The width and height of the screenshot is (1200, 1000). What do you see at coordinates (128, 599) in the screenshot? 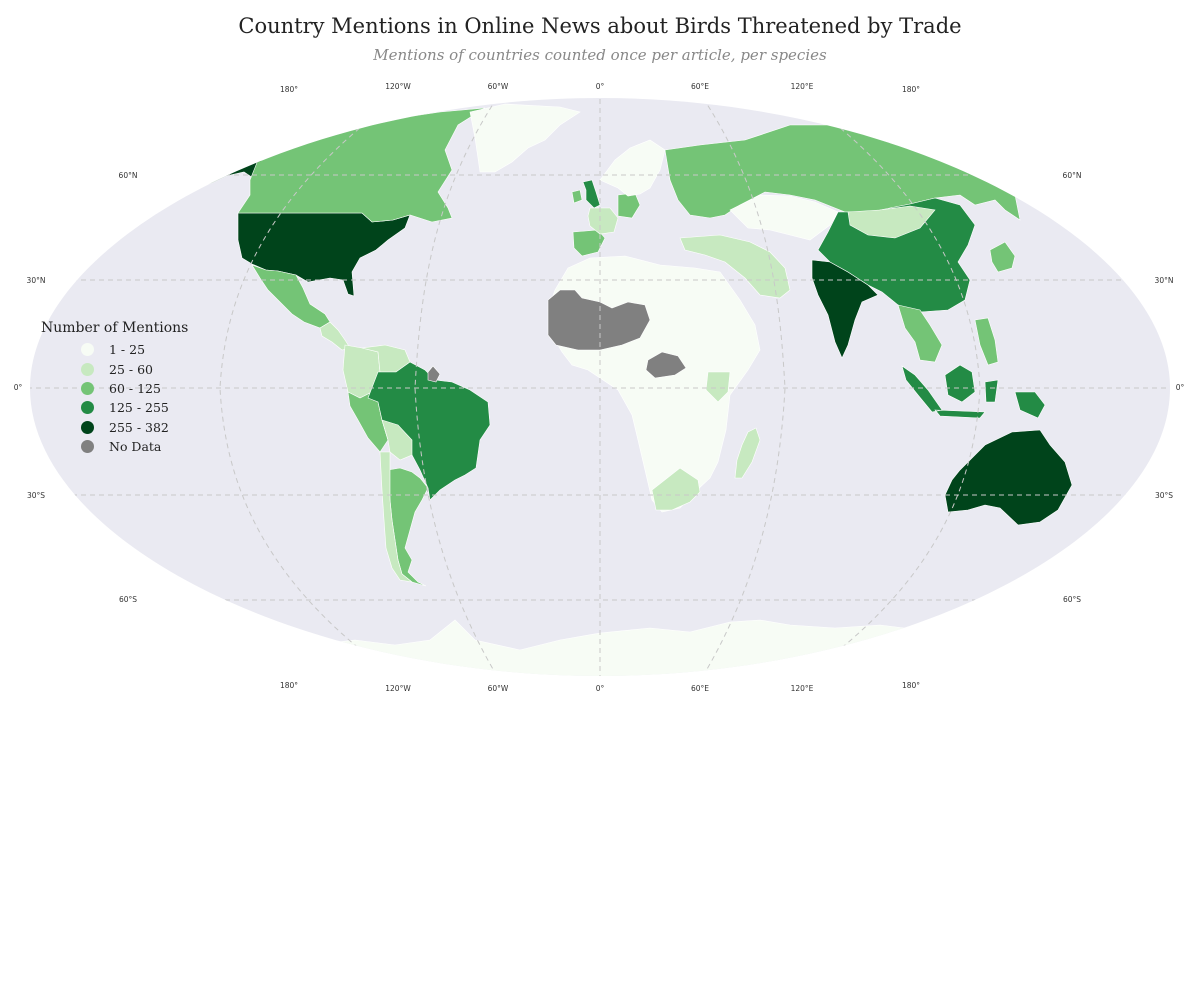
I see `lat-label-60s-left: 60°S` at bounding box center [128, 599].